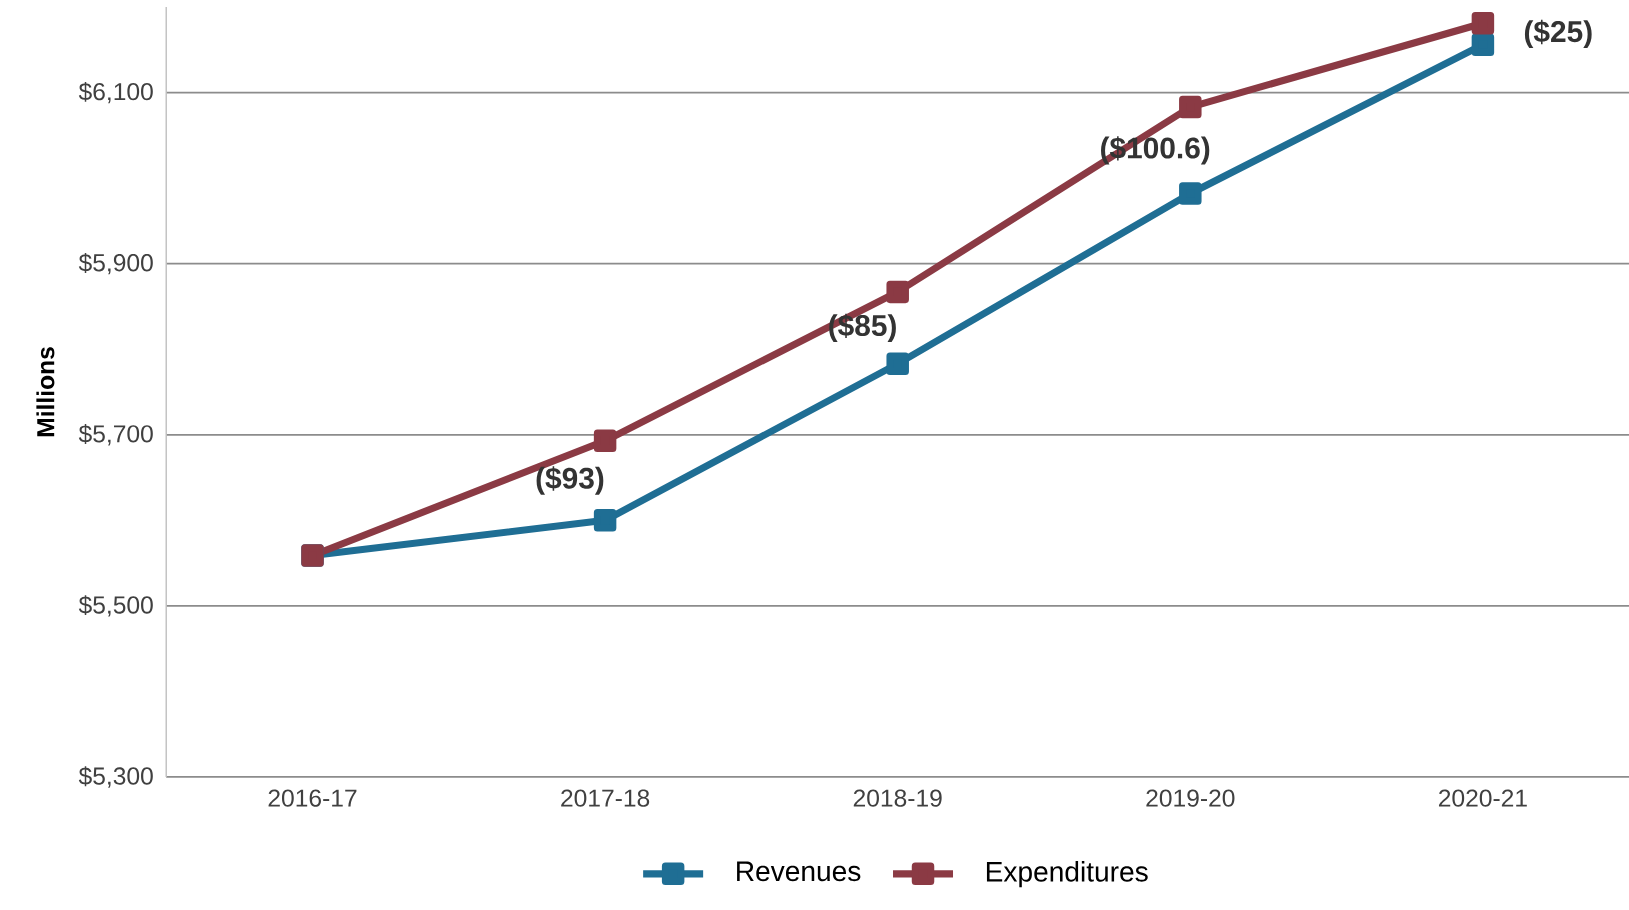 The width and height of the screenshot is (1629, 910). Describe the element at coordinates (570, 480) in the screenshot. I see `annotation: ($93)` at that location.